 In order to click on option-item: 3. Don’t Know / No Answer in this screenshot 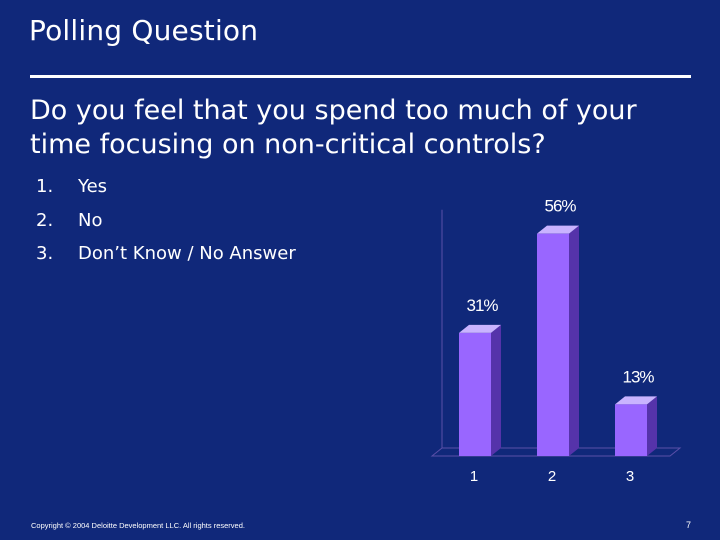, I will do `click(166, 260)`.